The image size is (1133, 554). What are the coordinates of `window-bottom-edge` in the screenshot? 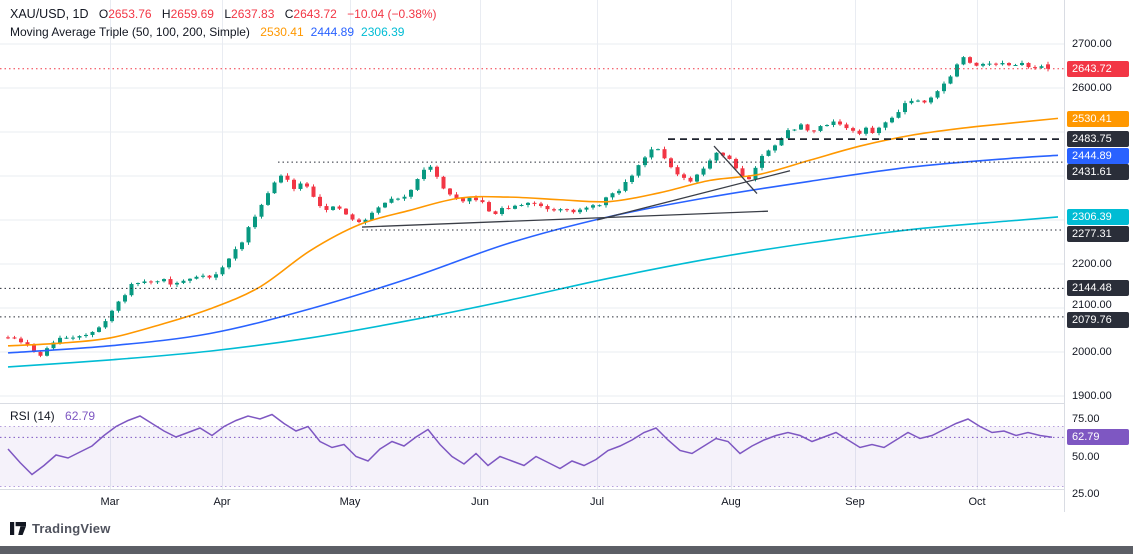 It's located at (566, 550).